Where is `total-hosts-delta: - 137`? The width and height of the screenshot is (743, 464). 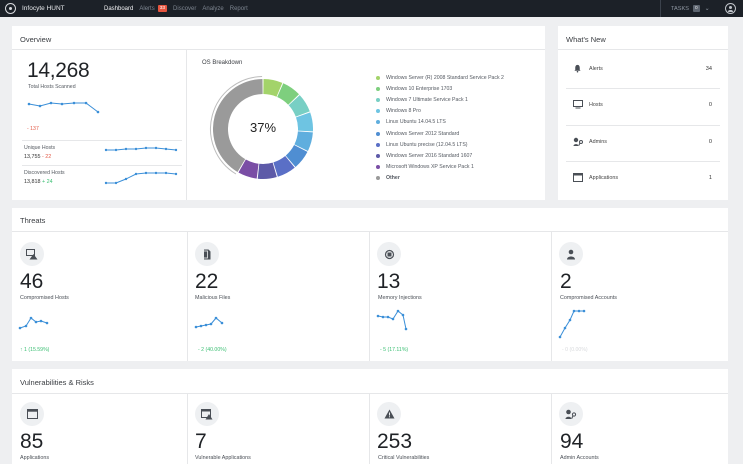
total-hosts-delta: - 137 is located at coordinates (33, 129).